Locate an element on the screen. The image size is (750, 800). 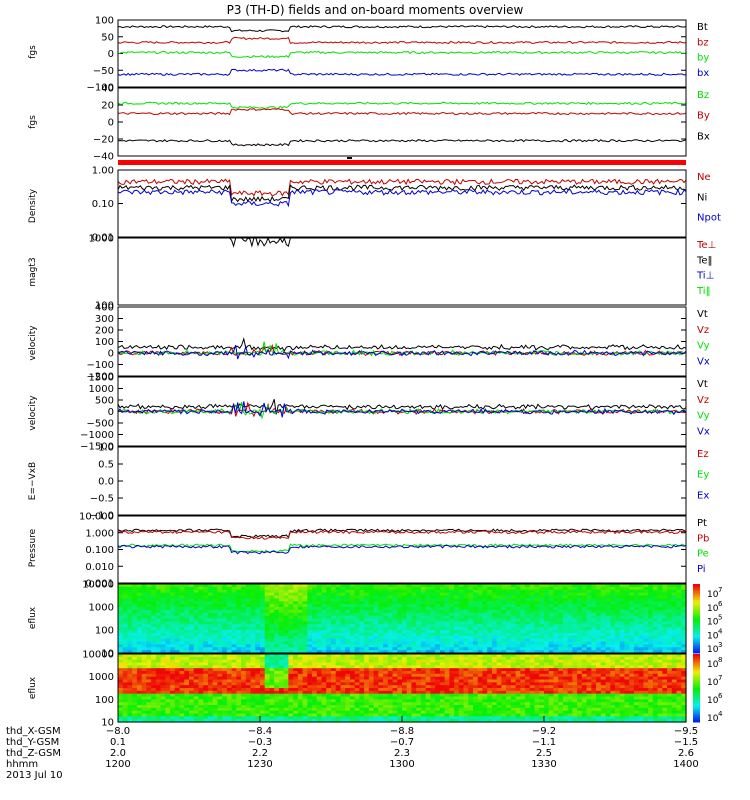
colorbar-cell is located at coordinates (696, 631).